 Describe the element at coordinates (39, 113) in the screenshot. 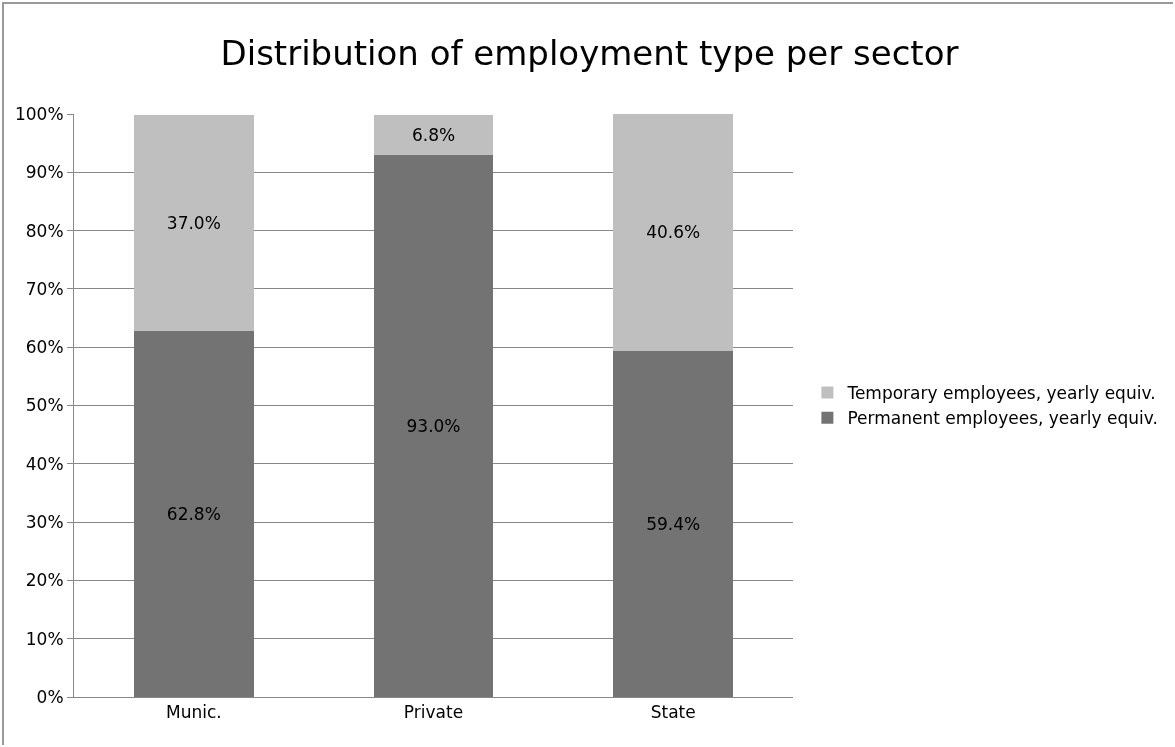

I see `y-tick-label: 100%` at that location.